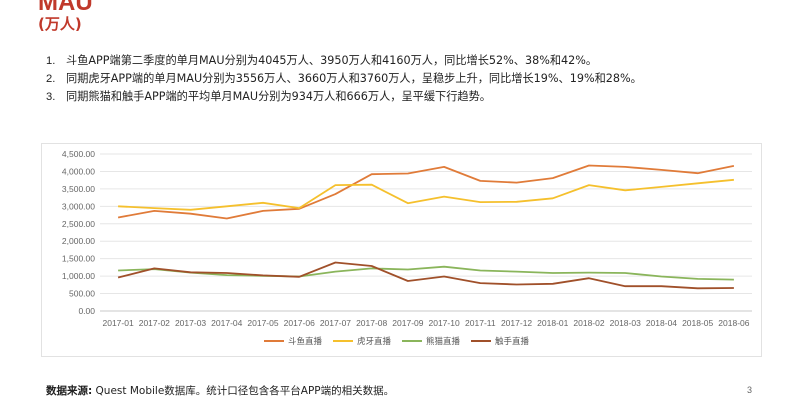 This screenshot has width=800, height=411. What do you see at coordinates (625, 323) in the screenshot?
I see `x-tick-label: 2018-03` at bounding box center [625, 323].